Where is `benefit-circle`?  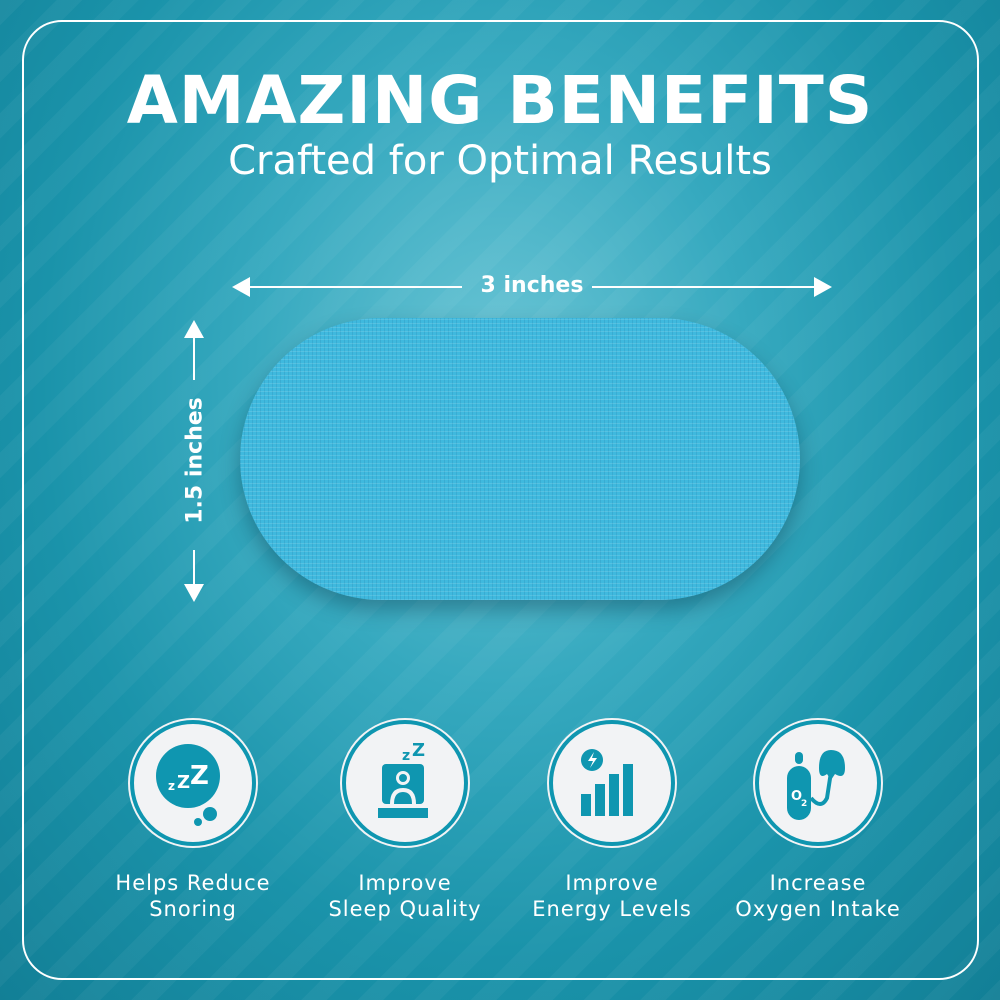 benefit-circle is located at coordinates (612, 783).